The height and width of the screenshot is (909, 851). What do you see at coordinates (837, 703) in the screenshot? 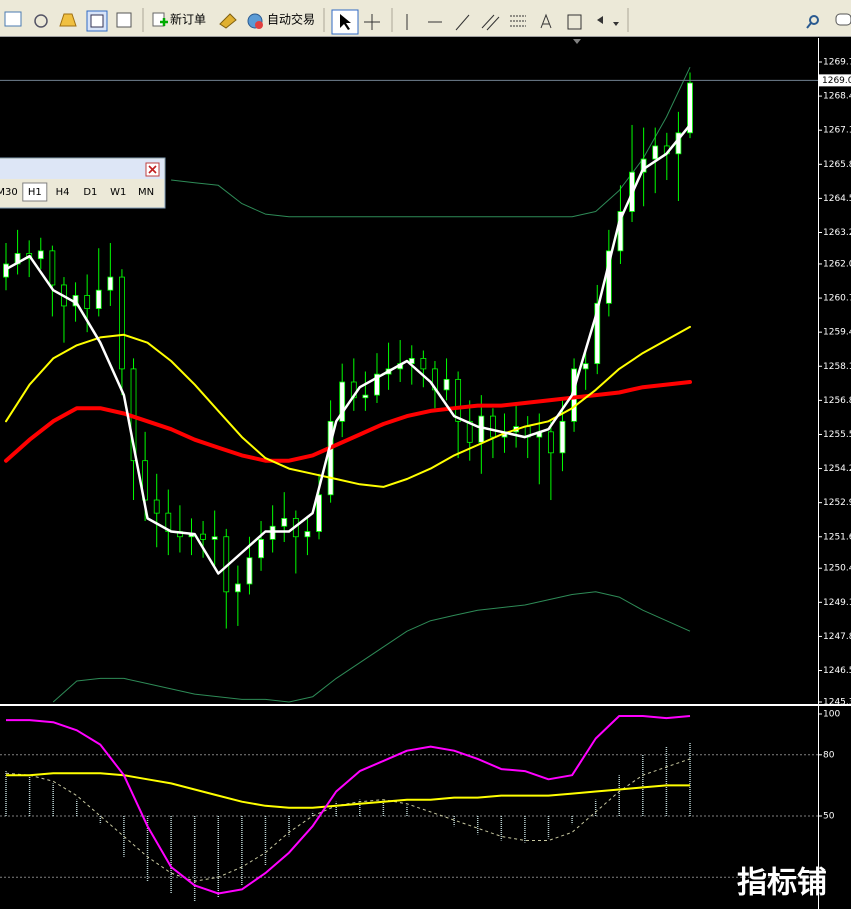
I see `price-tick-label: 1245.3` at bounding box center [837, 703].